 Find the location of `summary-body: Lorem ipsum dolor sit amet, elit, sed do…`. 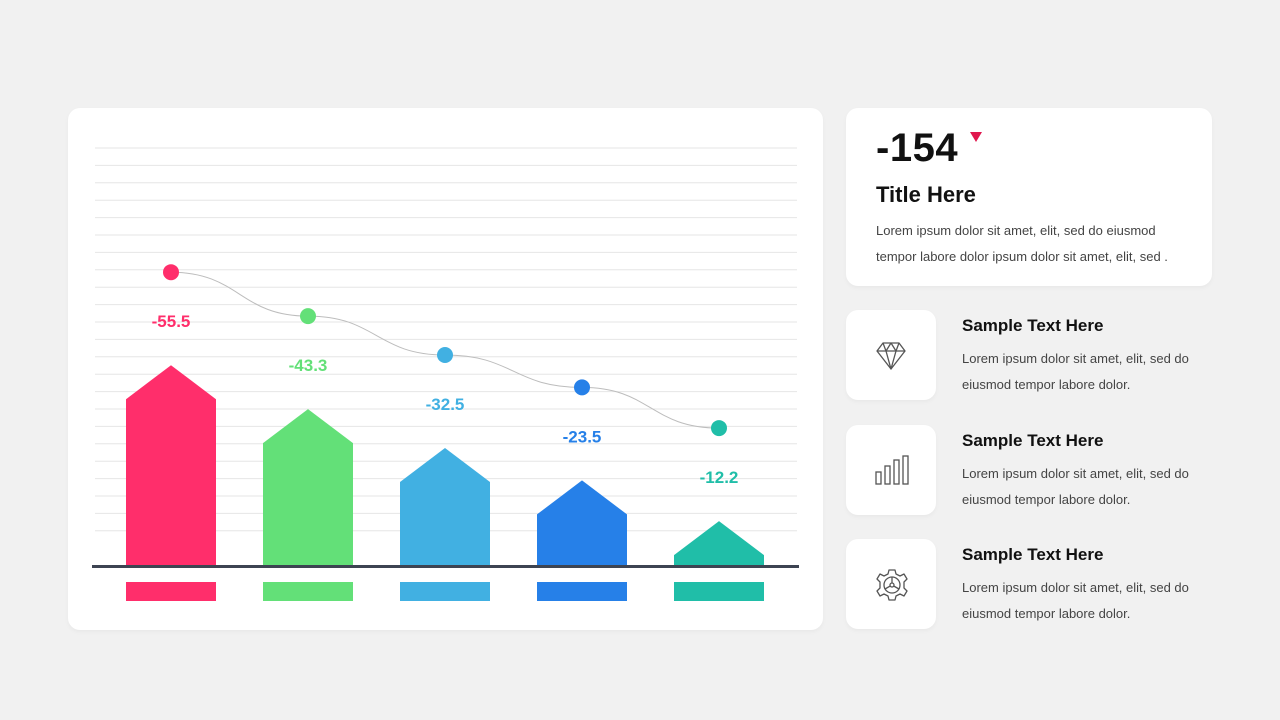

summary-body: Lorem ipsum dolor sit amet, elit, sed do… is located at coordinates (1022, 243).